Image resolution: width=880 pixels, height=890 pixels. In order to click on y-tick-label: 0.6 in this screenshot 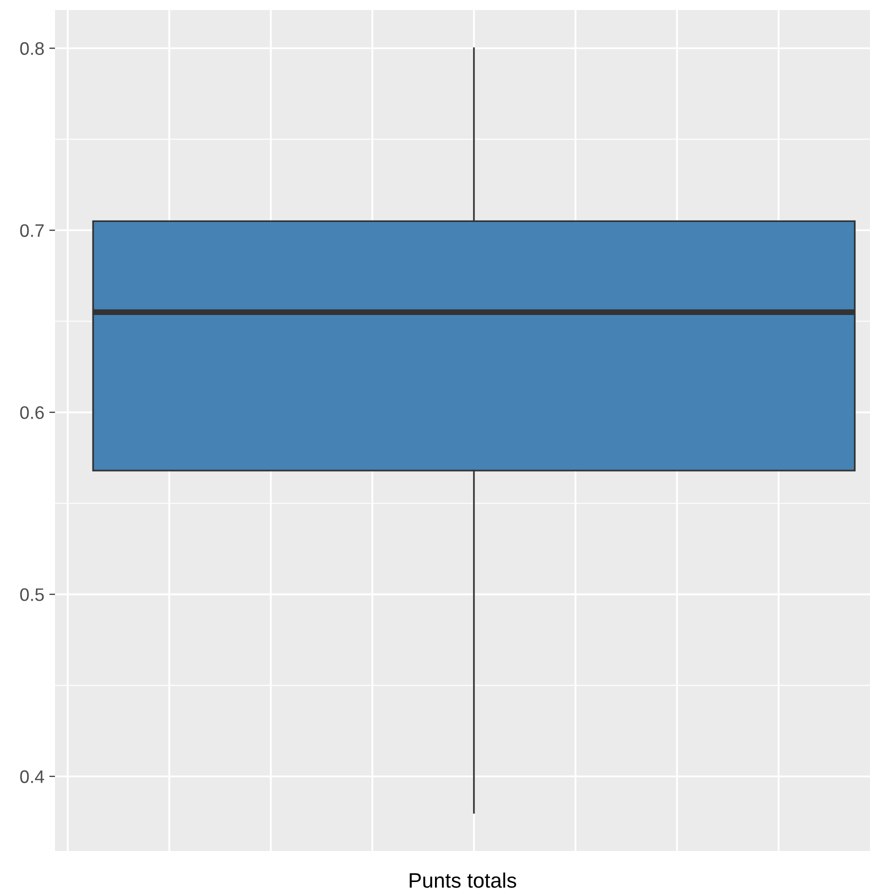, I will do `click(32, 413)`.